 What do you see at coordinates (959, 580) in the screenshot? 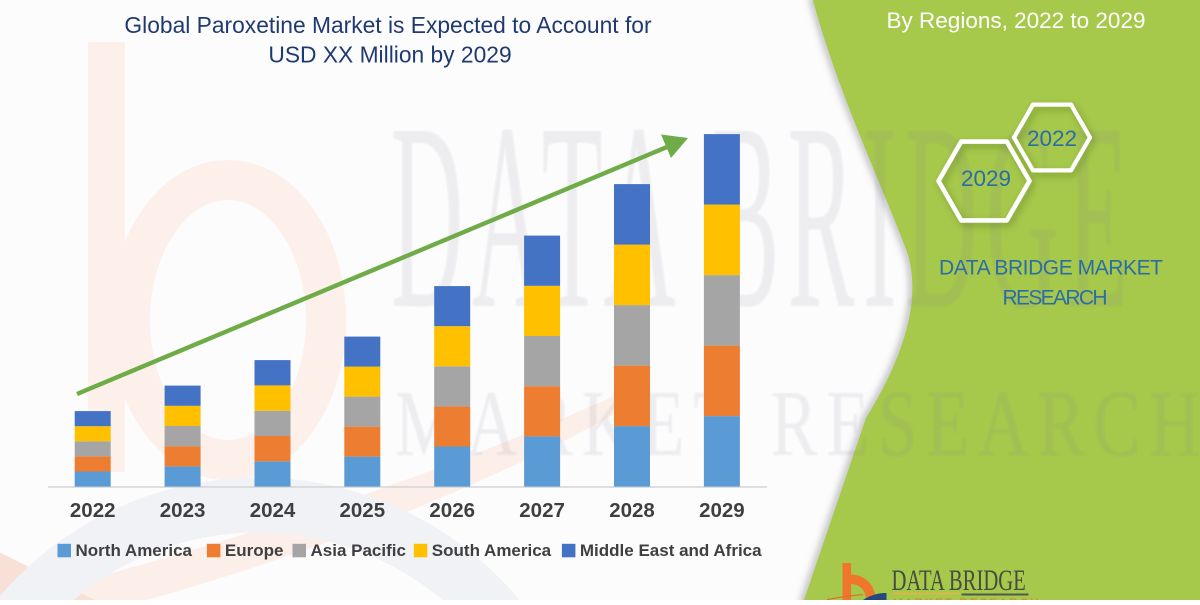
I see `svg-text: DATA BRIDGE` at bounding box center [959, 580].